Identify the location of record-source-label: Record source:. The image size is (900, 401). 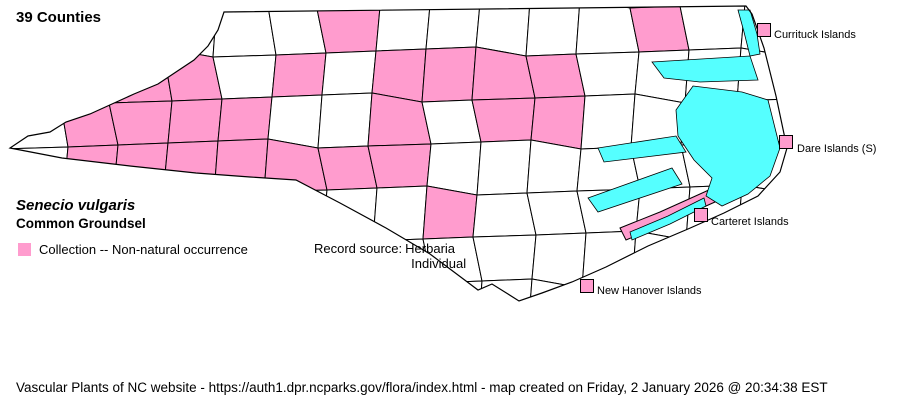
(358, 248).